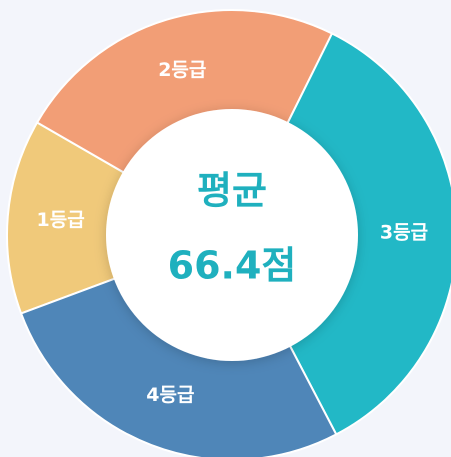 Image resolution: width=451 pixels, height=457 pixels. What do you see at coordinates (61, 220) in the screenshot?
I see `segment-label: 1등급` at bounding box center [61, 220].